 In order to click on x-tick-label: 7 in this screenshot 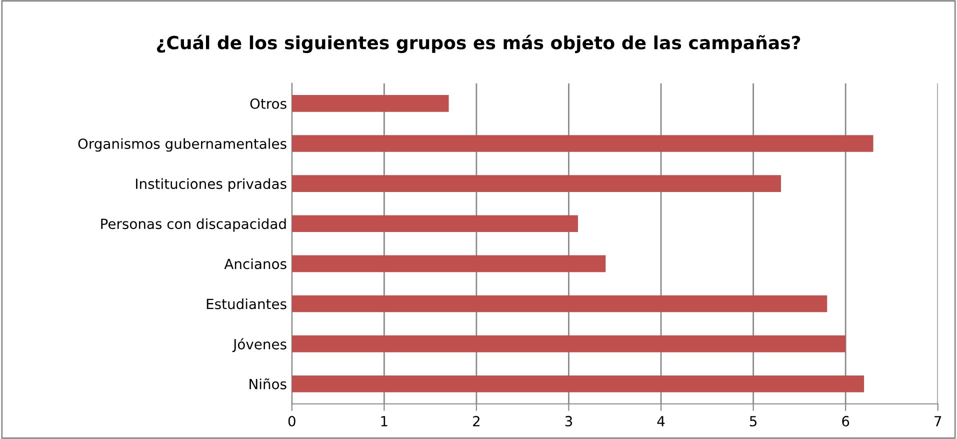, I will do `click(938, 421)`.